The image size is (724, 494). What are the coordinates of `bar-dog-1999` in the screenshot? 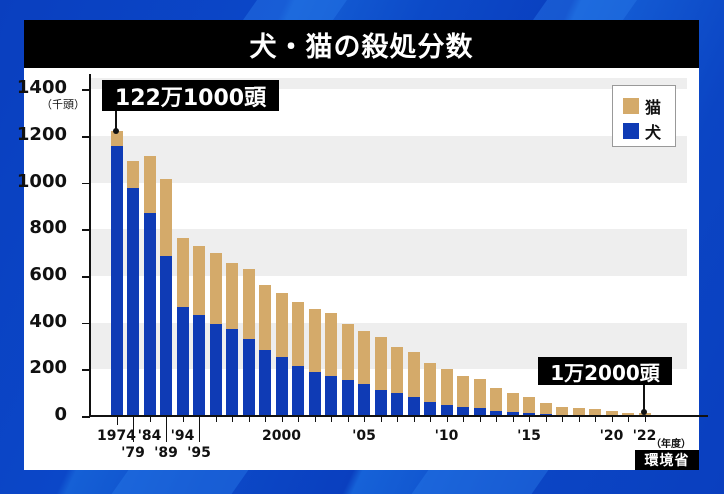 It's located at (265, 382).